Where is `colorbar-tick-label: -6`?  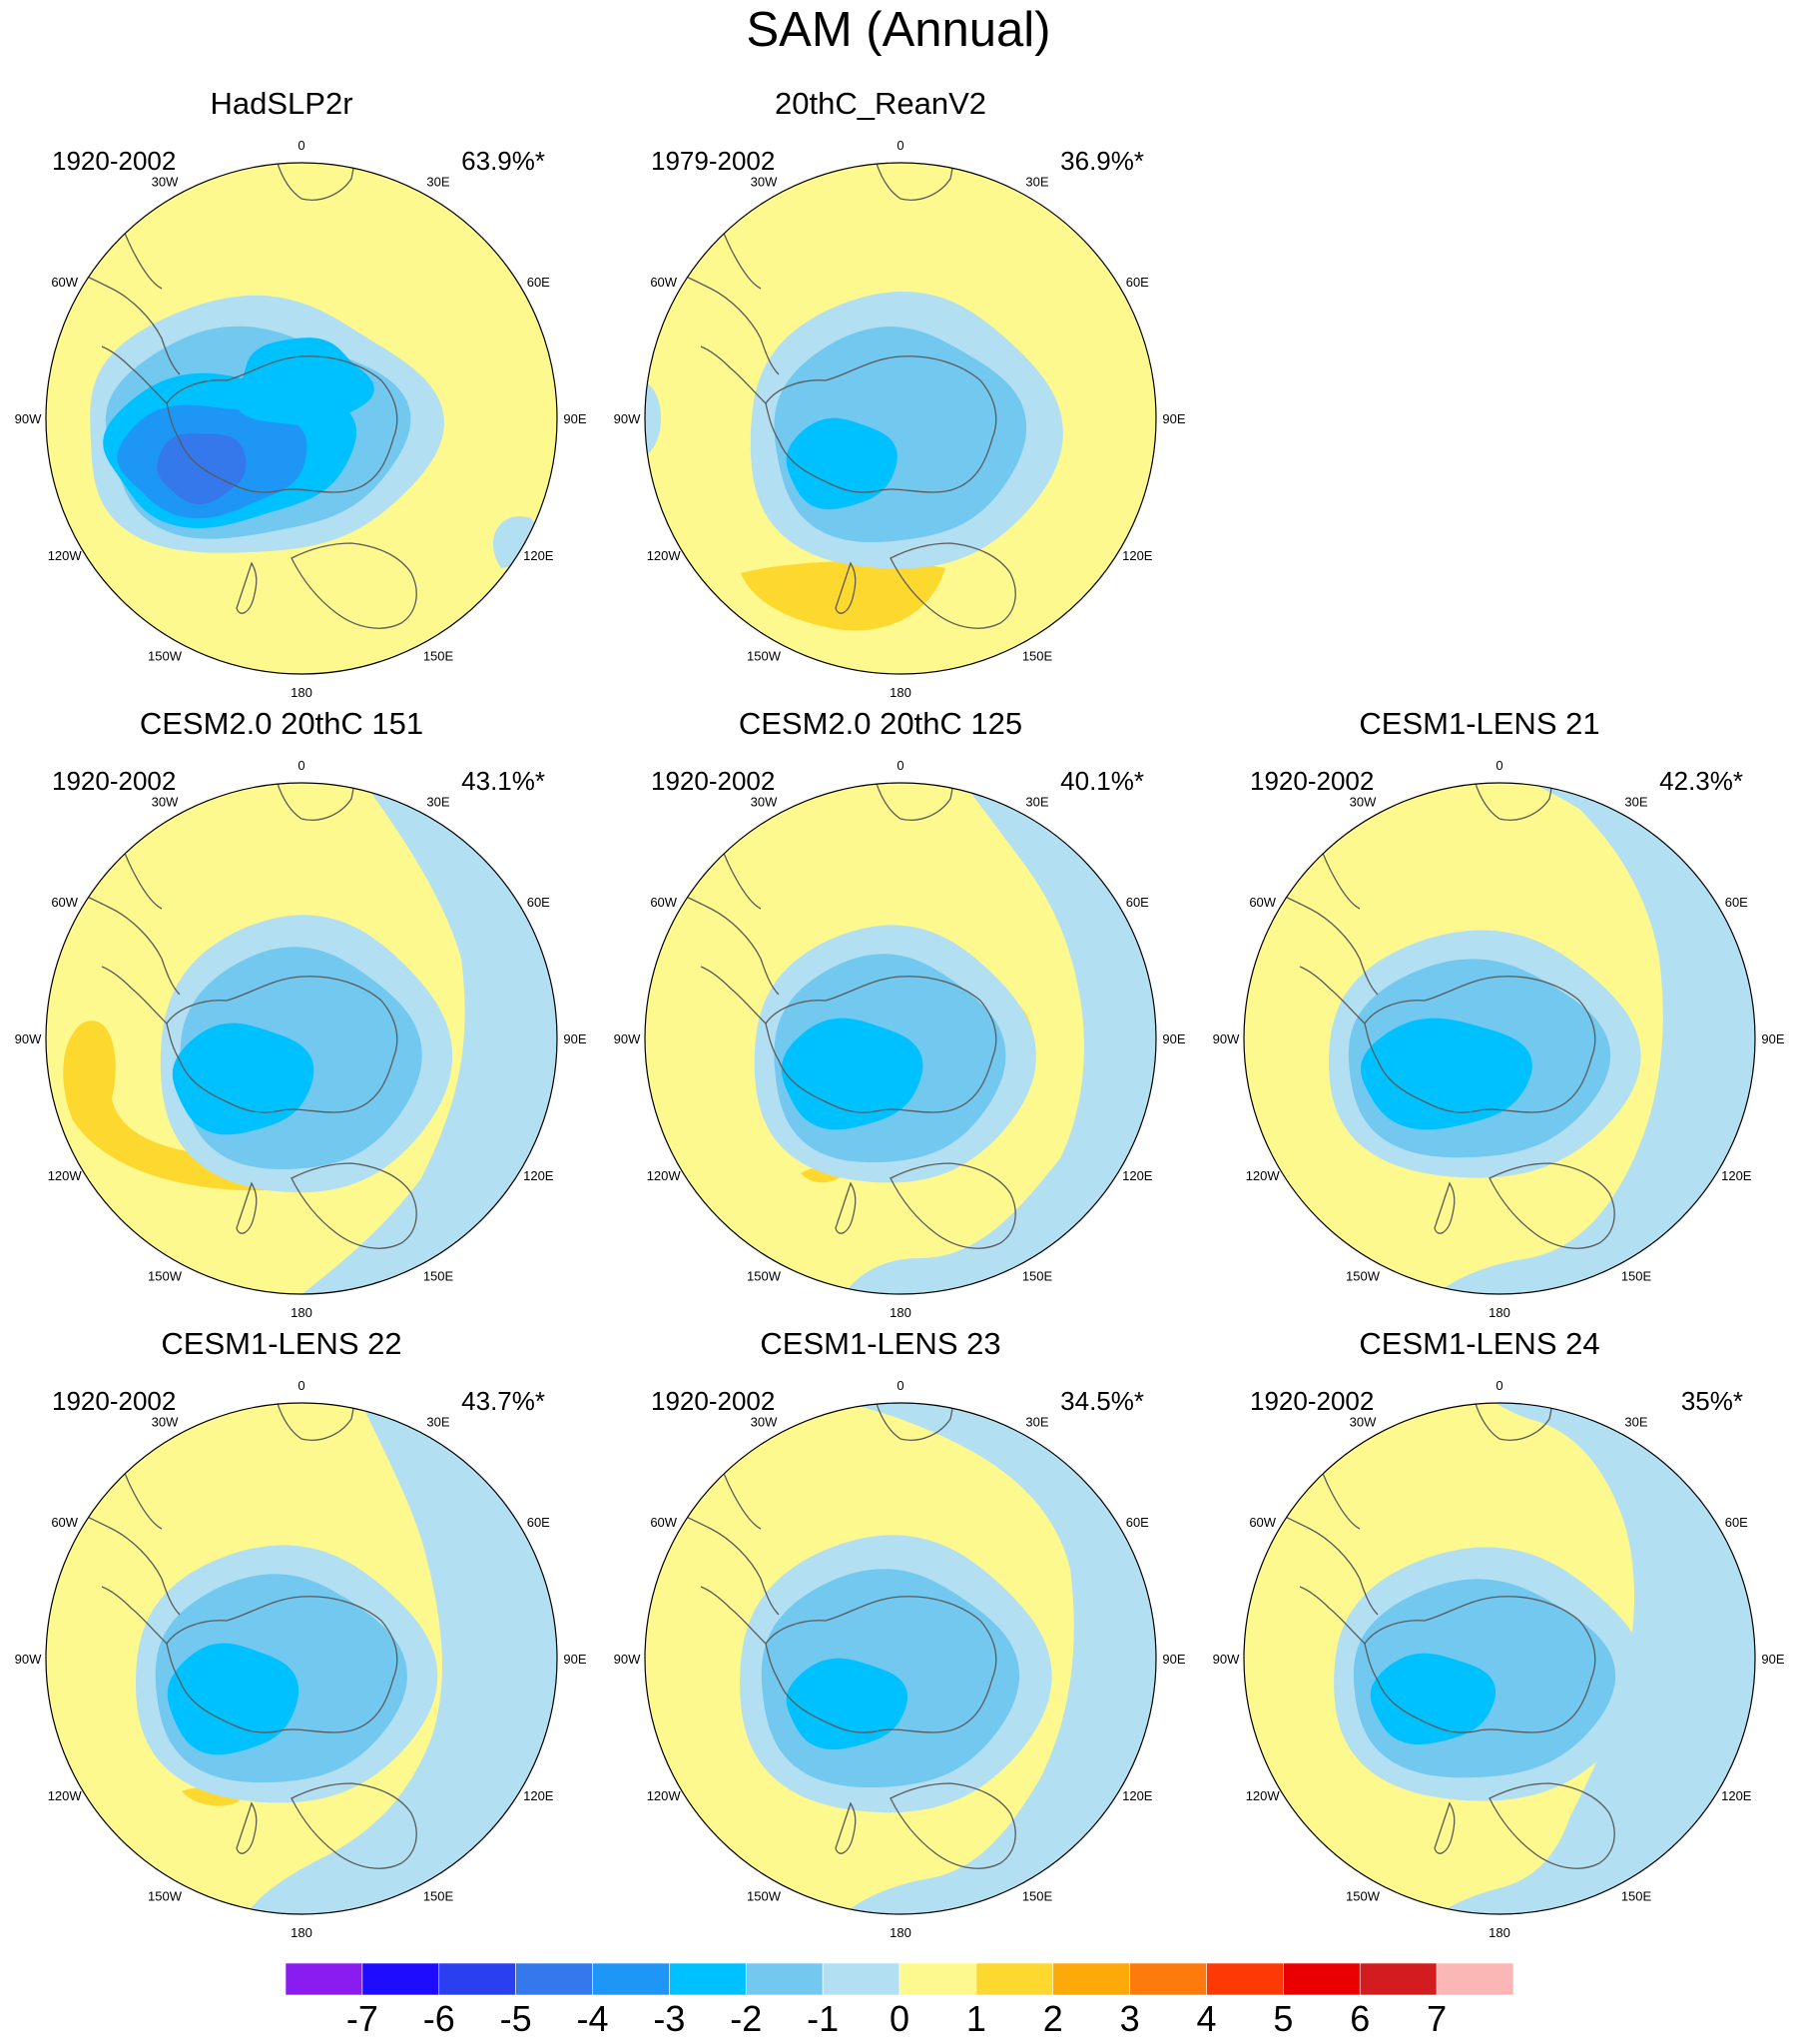 colorbar-tick-label: -6 is located at coordinates (438, 2018).